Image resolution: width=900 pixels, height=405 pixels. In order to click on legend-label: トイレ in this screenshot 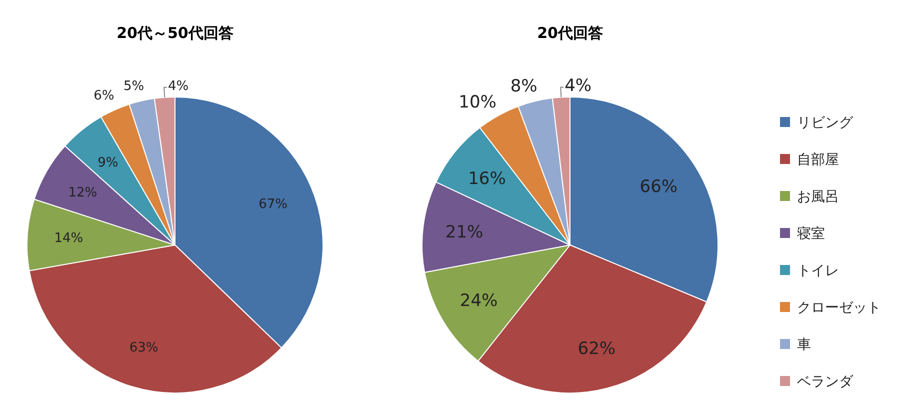, I will do `click(818, 271)`.